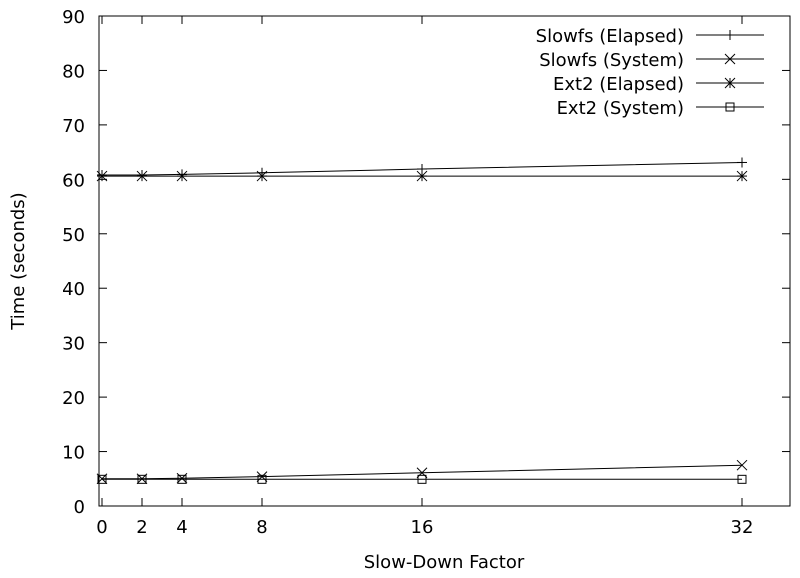  Describe the element at coordinates (620, 108) in the screenshot. I see `legend-label: Ext2 (System)` at that location.